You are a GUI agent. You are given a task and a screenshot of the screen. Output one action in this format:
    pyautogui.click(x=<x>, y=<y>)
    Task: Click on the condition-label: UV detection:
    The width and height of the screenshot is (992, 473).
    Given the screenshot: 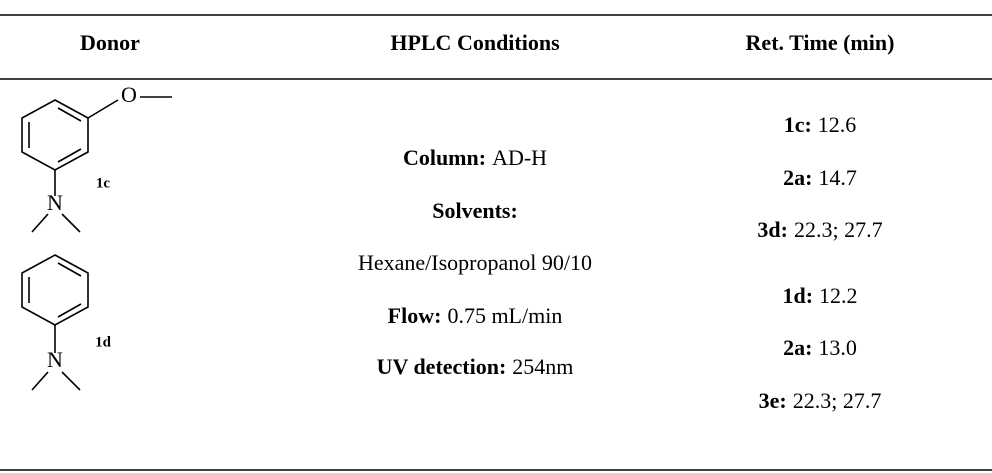 What is the action you would take?
    pyautogui.click(x=442, y=366)
    